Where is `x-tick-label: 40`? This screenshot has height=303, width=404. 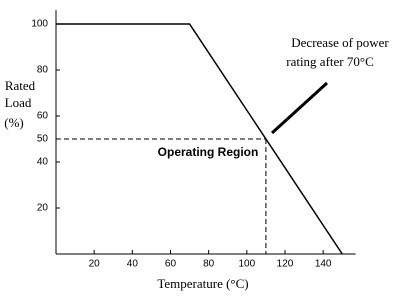 x-tick-label: 40 is located at coordinates (133, 264).